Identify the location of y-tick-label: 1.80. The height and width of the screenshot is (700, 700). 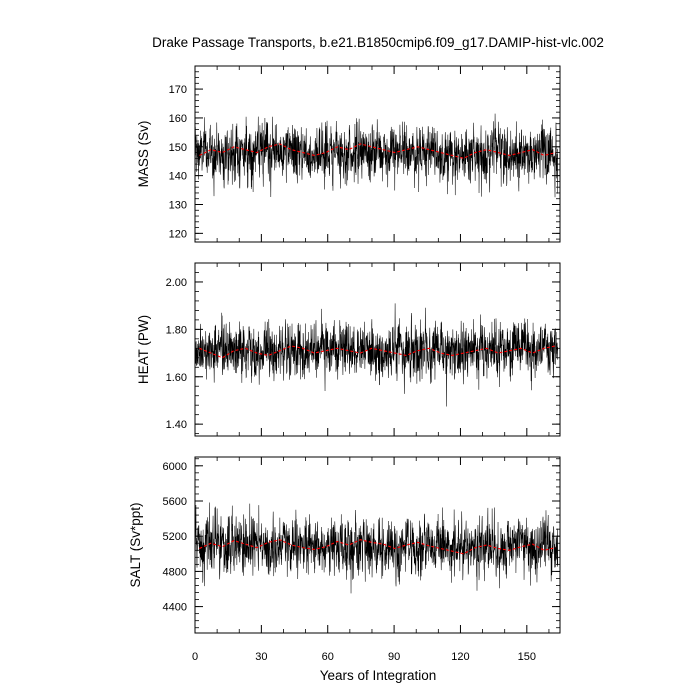
(176, 330).